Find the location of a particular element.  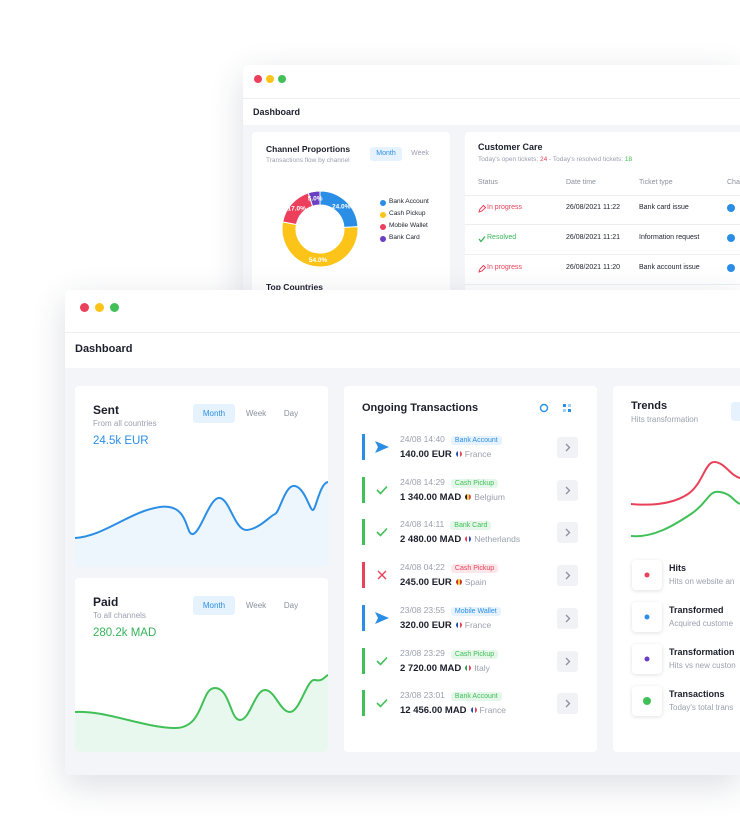

tx-amount: 2 720.00 MAD is located at coordinates (431, 668).